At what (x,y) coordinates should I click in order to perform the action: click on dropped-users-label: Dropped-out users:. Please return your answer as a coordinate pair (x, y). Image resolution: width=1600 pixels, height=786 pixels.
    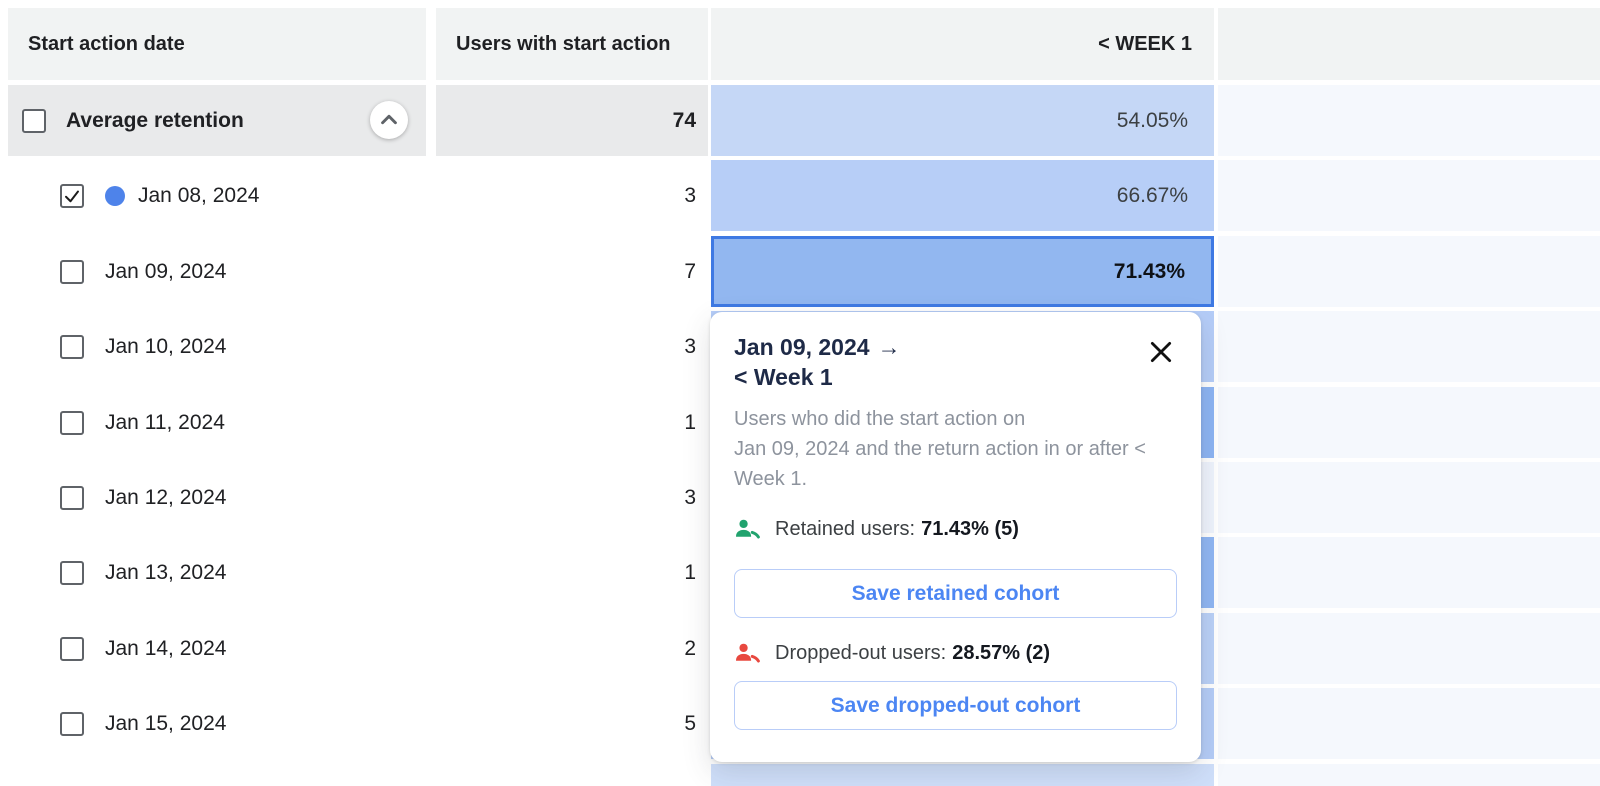
    Looking at the image, I should click on (861, 653).